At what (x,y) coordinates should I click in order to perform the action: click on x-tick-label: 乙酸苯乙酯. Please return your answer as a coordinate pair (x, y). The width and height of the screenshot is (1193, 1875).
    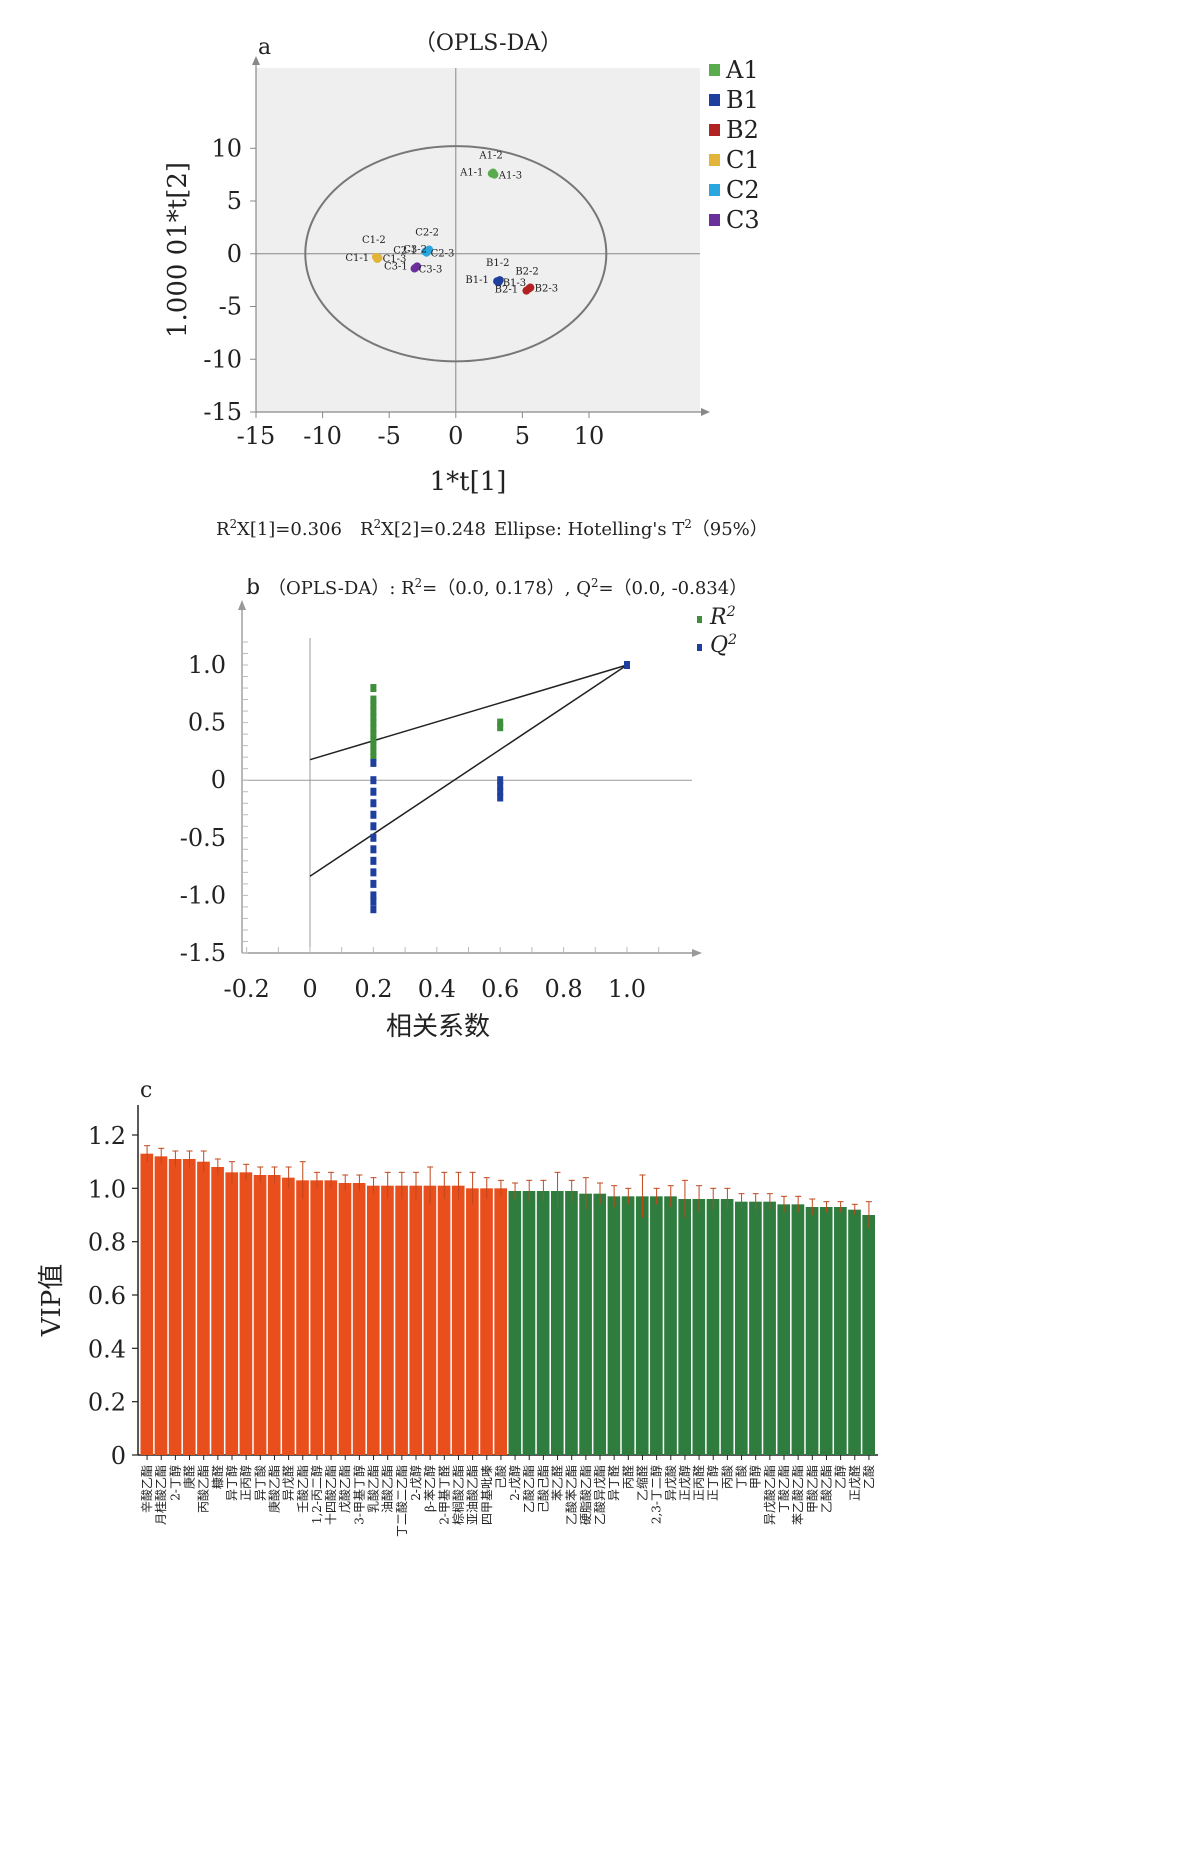
    Looking at the image, I should click on (571, 1495).